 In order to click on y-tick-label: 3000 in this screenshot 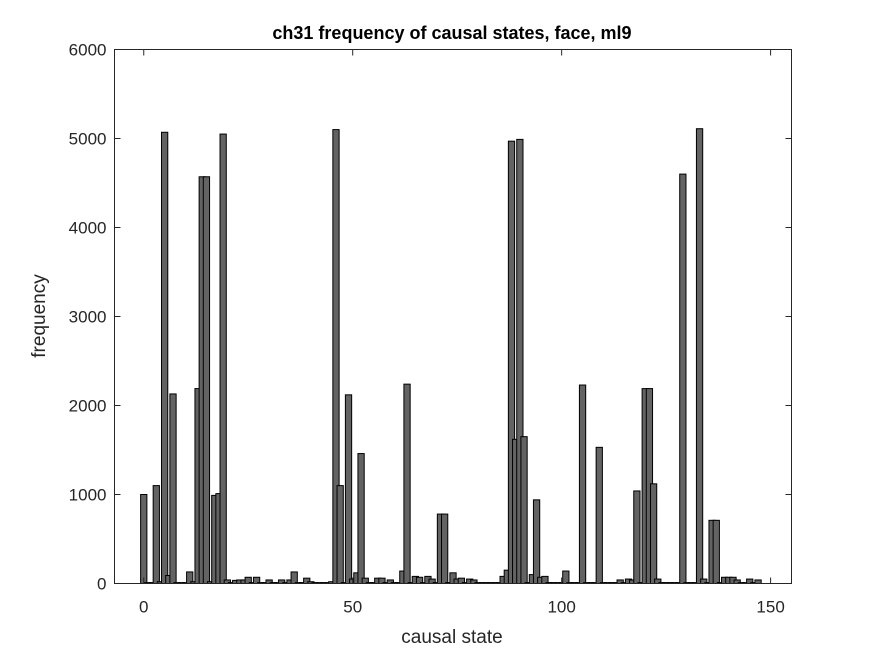, I will do `click(88, 317)`.